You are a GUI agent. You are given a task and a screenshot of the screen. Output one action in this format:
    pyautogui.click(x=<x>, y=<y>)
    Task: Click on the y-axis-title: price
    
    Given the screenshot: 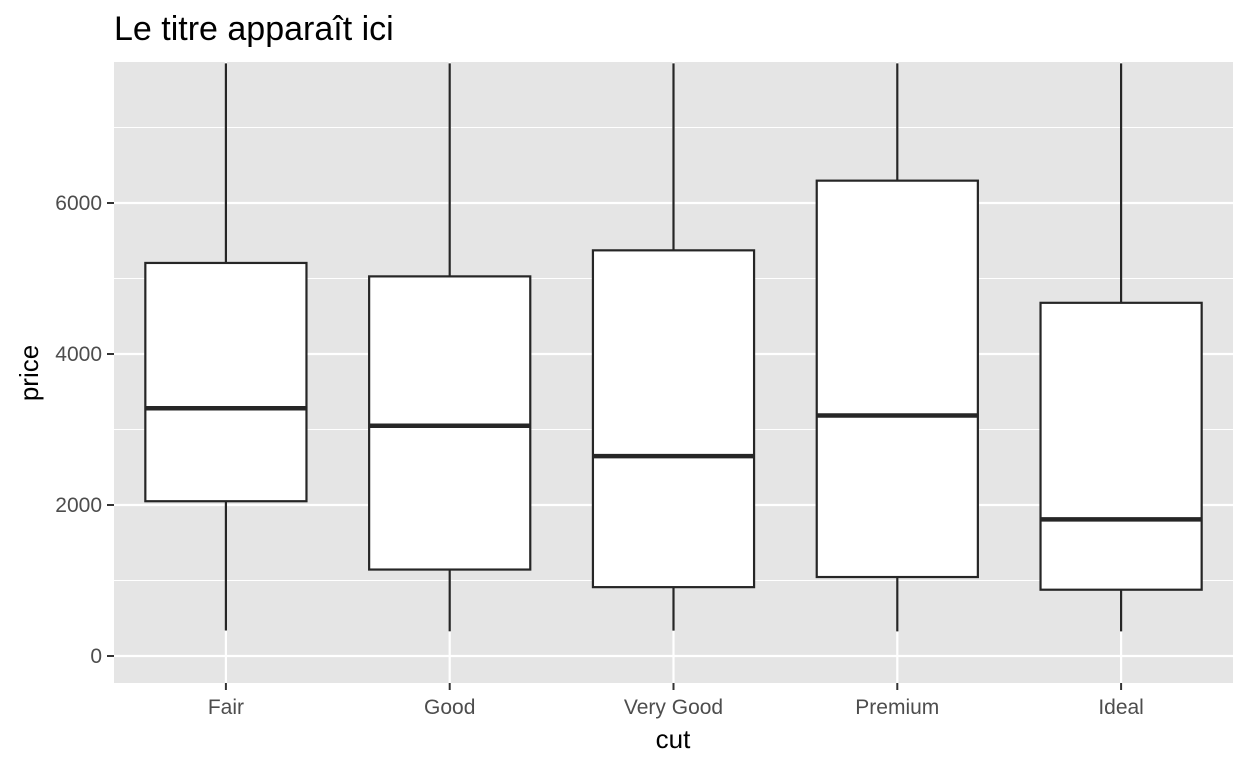 What is the action you would take?
    pyautogui.click(x=29, y=373)
    